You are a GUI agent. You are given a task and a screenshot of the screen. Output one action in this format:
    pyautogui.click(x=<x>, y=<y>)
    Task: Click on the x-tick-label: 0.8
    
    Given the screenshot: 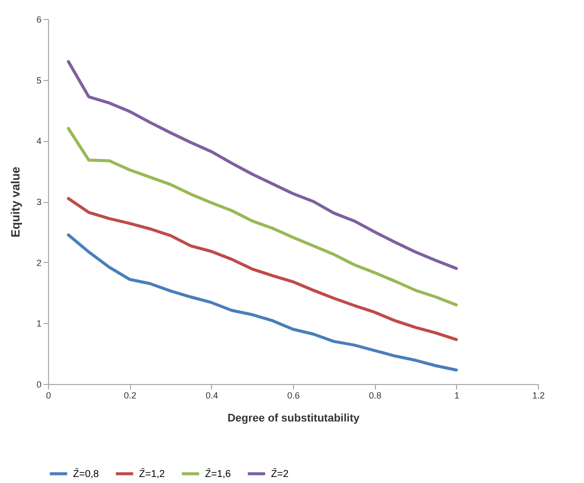 What is the action you would take?
    pyautogui.click(x=375, y=395)
    